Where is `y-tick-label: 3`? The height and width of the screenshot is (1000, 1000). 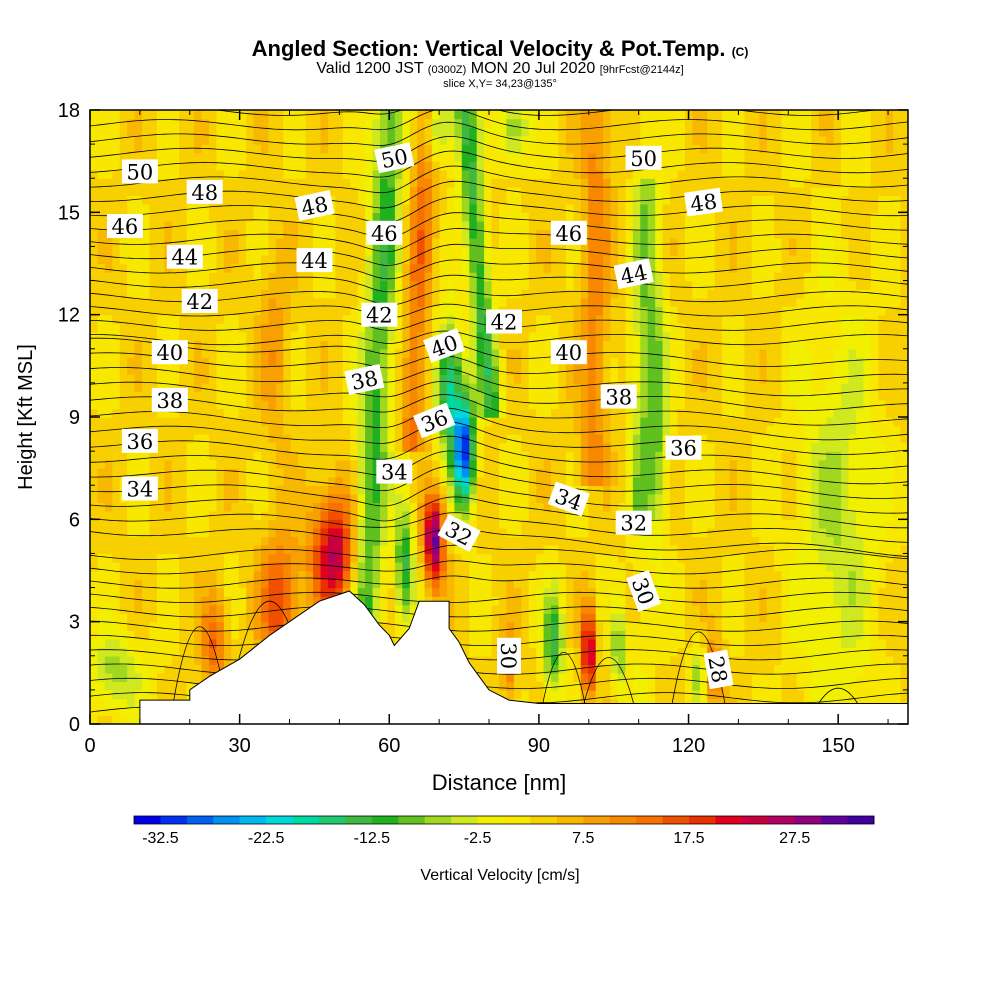
y-tick-label: 3 is located at coordinates (74, 623).